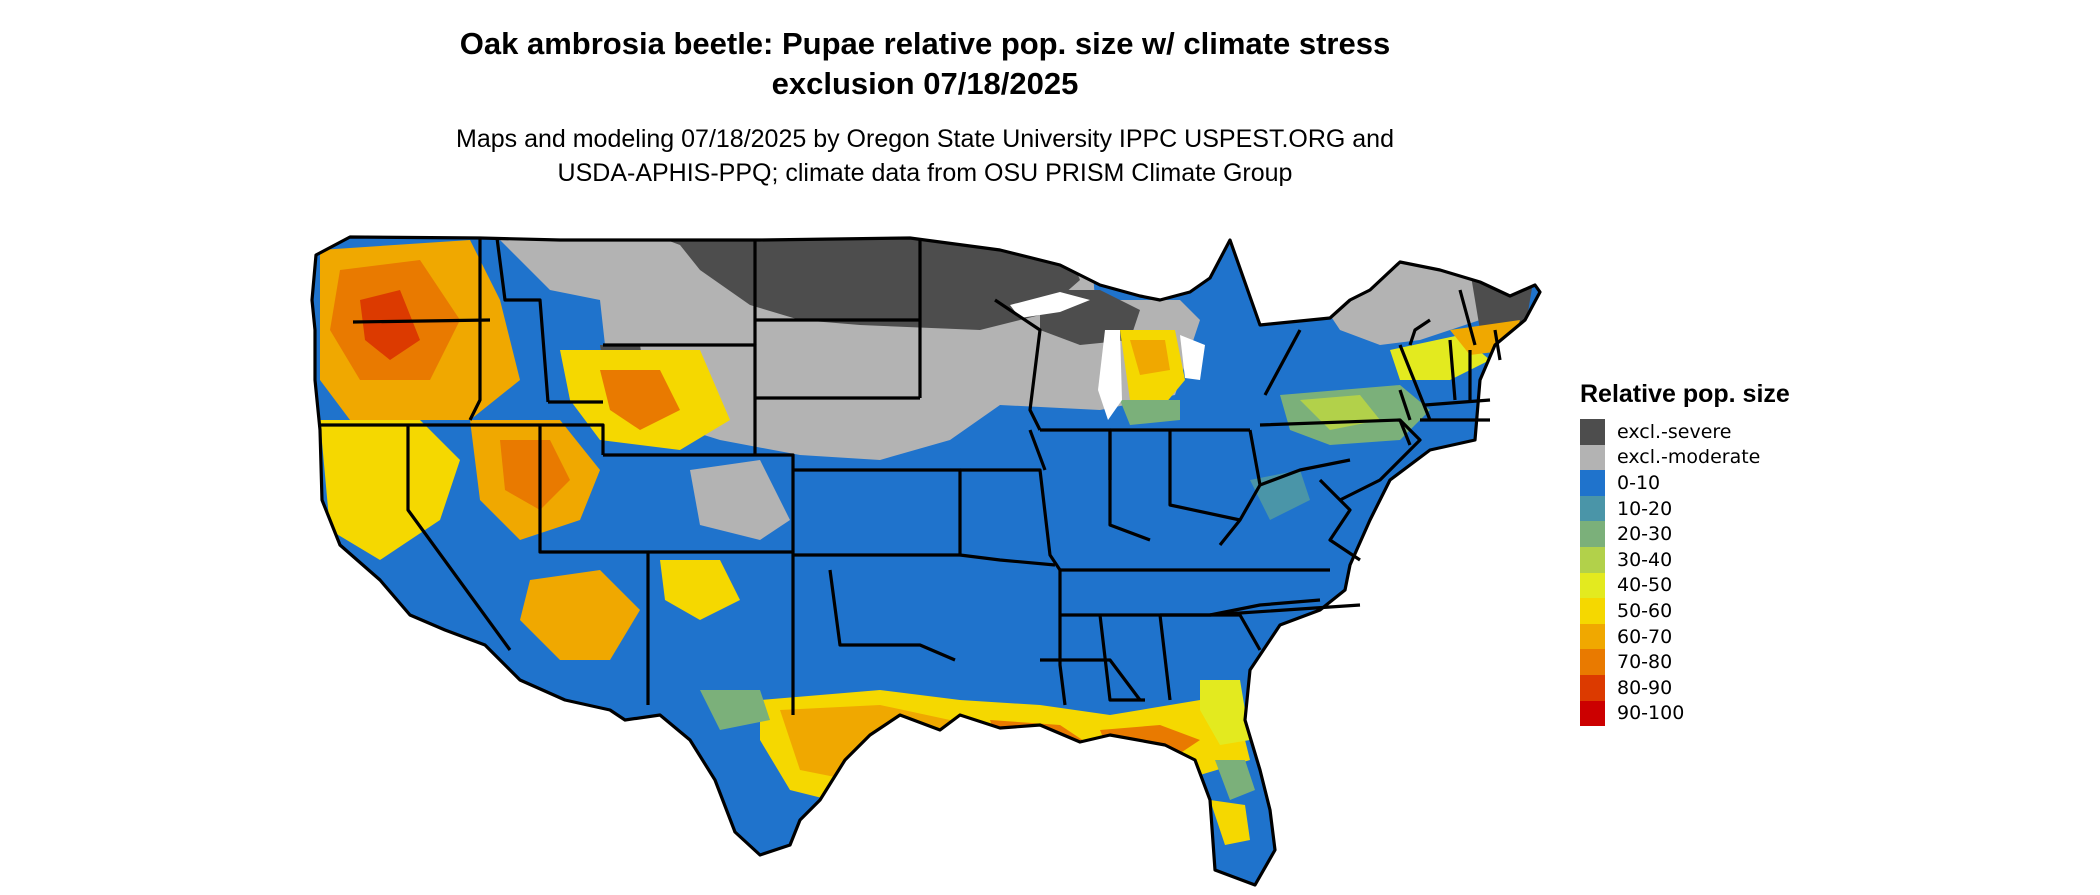 This screenshot has width=2100, height=895. What do you see at coordinates (1685, 662) in the screenshot?
I see `legend-item: 70-80` at bounding box center [1685, 662].